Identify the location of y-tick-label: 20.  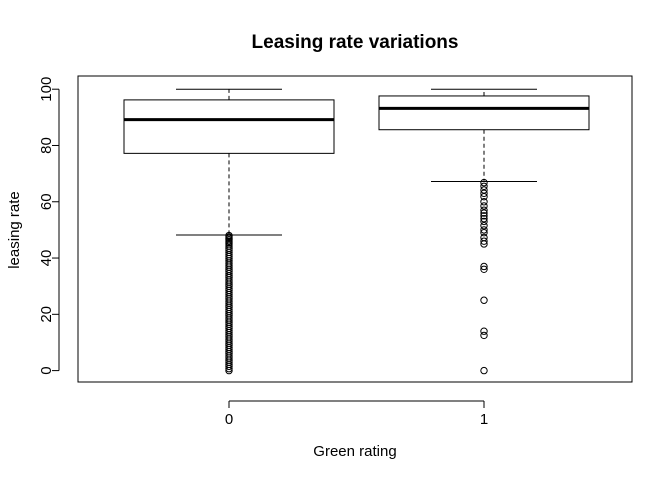
(46, 314).